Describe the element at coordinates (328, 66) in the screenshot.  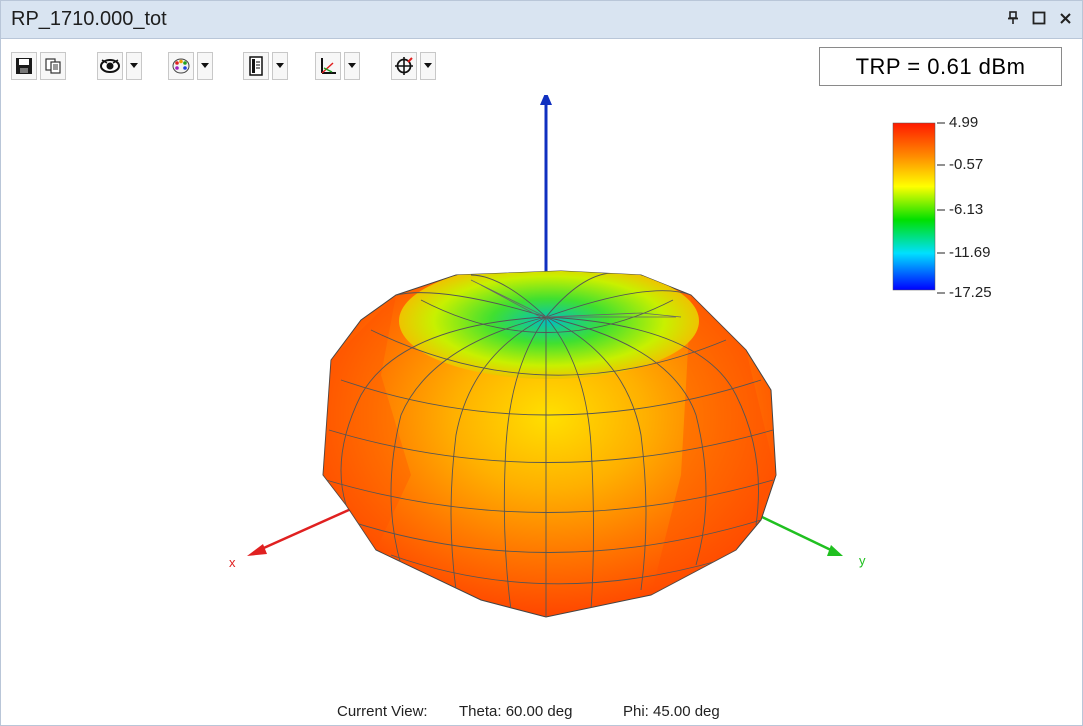
I see `axis-icon` at that location.